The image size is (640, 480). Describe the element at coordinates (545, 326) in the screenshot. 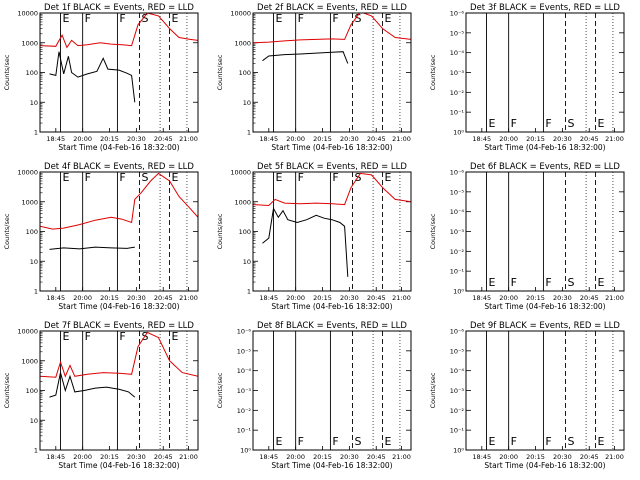

I see `chart-title: Det 9f BLACK = Events, RED = LLD` at that location.